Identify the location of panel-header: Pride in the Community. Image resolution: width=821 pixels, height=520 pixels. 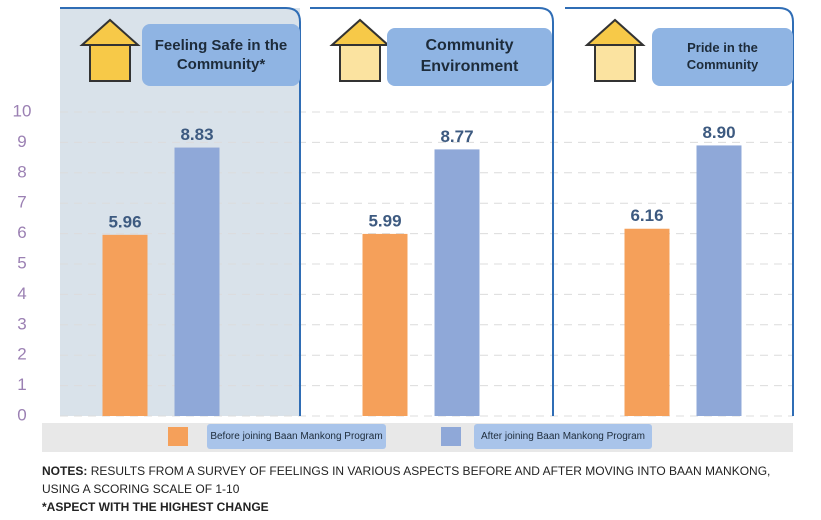
(722, 57).